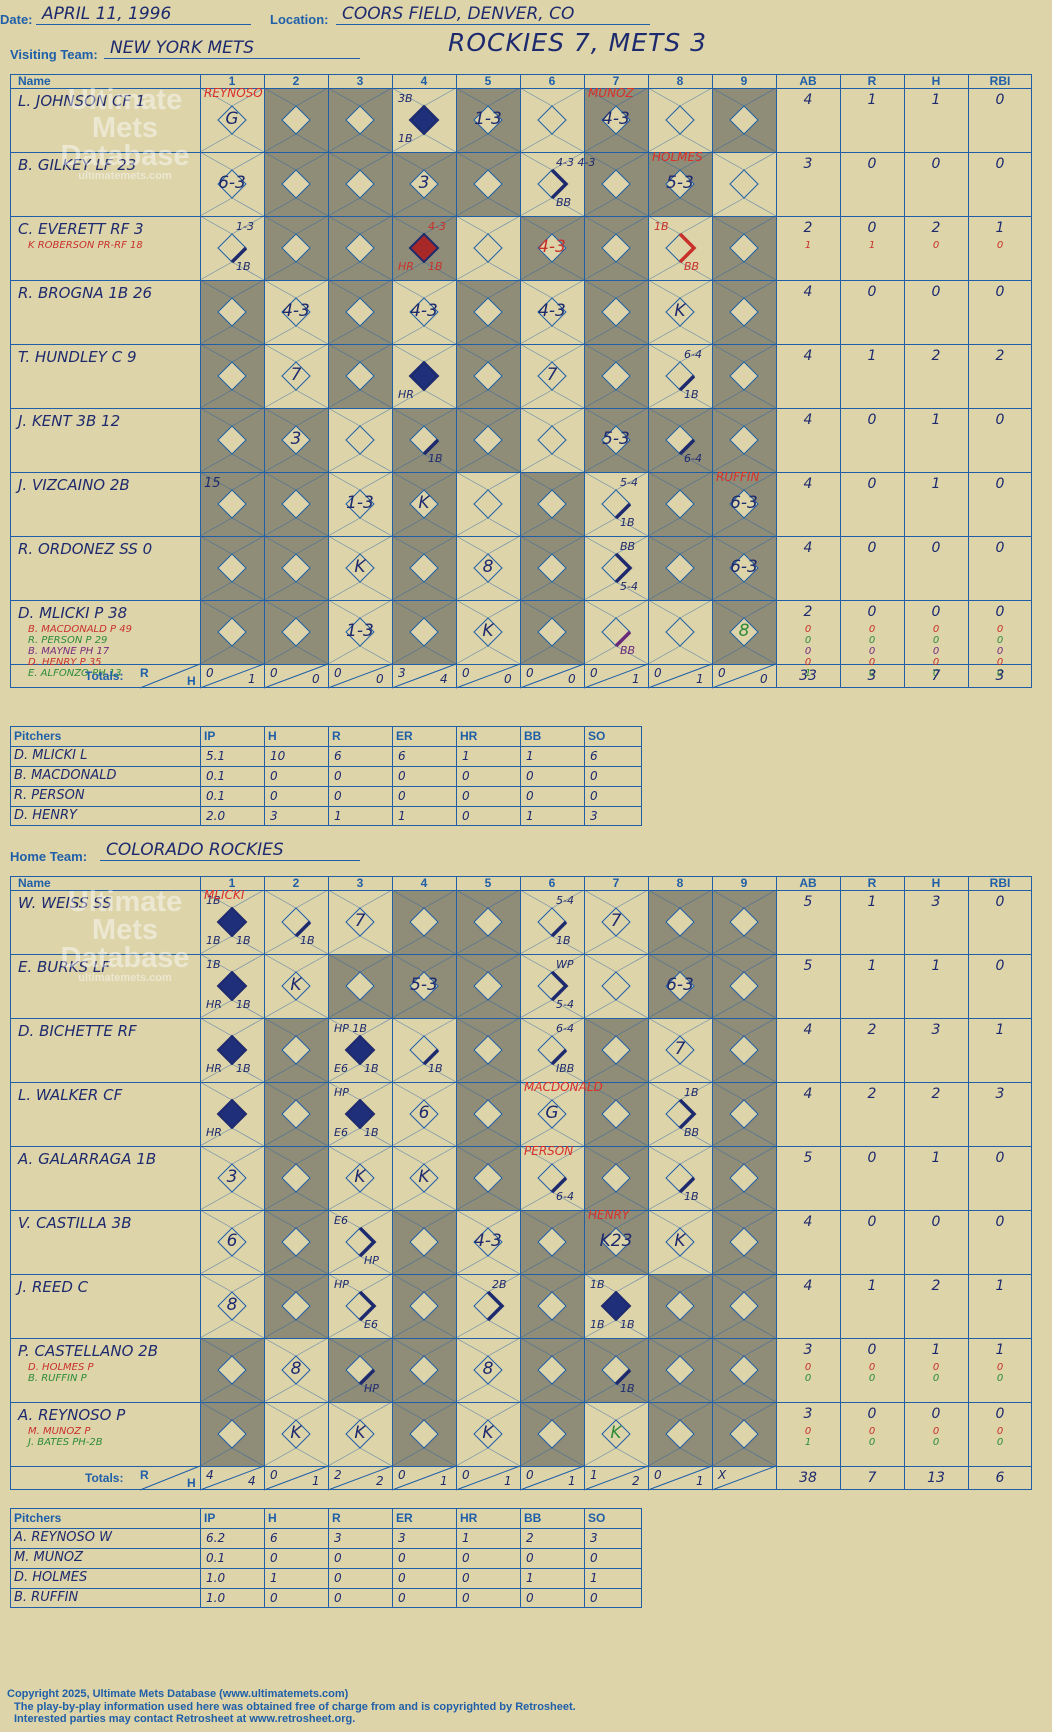 The image size is (1052, 1732). I want to click on home-base-note: WP, so click(565, 964).